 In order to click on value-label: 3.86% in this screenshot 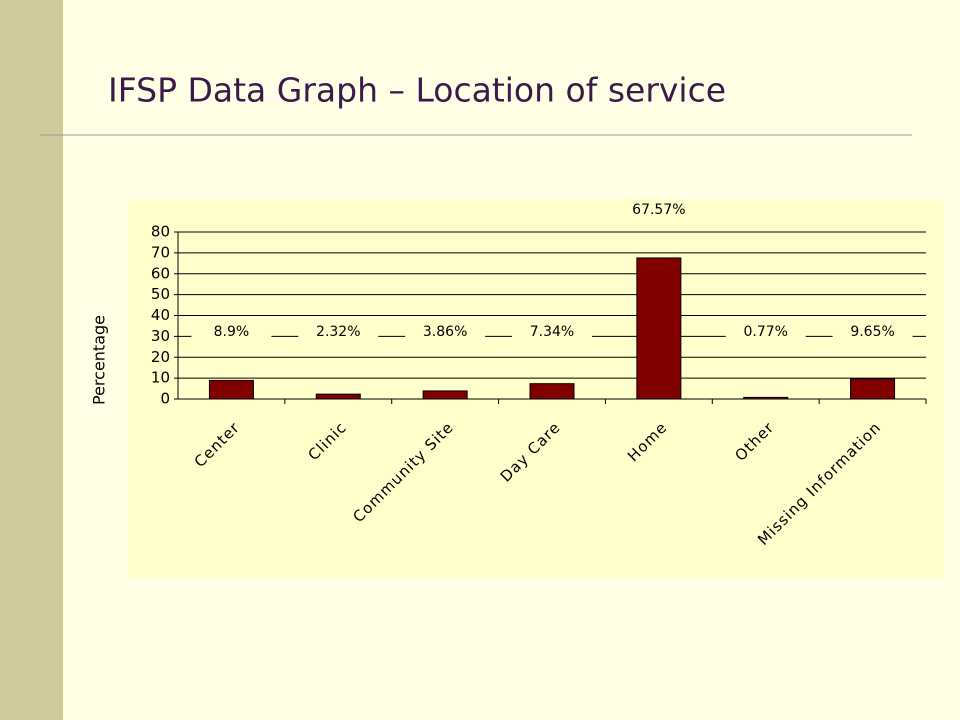, I will do `click(445, 332)`.